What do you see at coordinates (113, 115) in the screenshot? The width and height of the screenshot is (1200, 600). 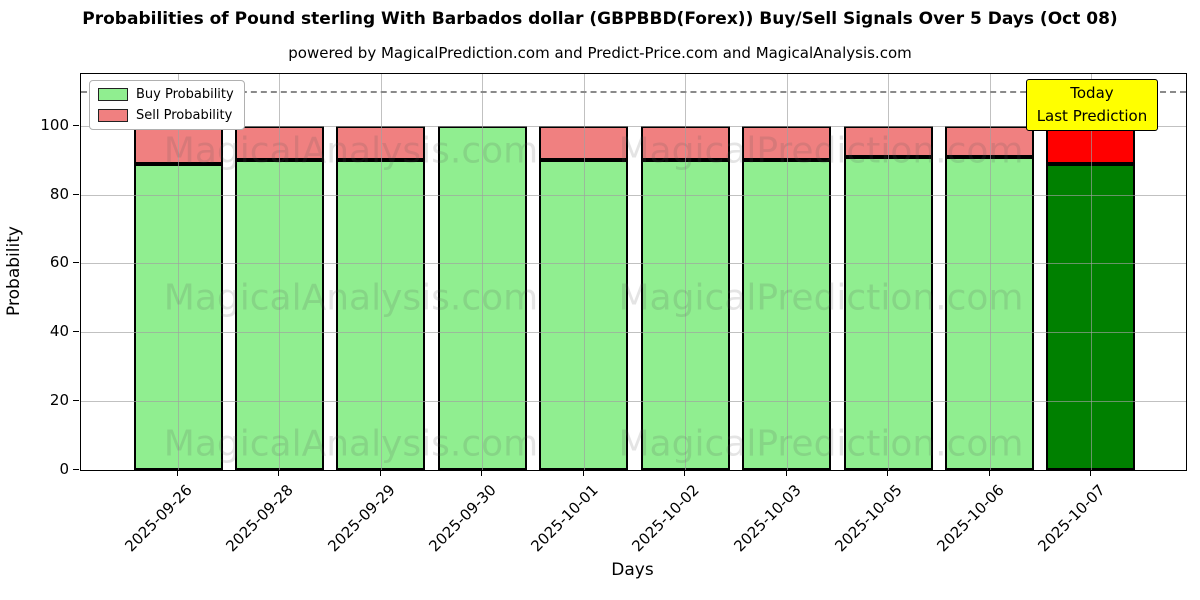 I see `sell-swatch-icon` at bounding box center [113, 115].